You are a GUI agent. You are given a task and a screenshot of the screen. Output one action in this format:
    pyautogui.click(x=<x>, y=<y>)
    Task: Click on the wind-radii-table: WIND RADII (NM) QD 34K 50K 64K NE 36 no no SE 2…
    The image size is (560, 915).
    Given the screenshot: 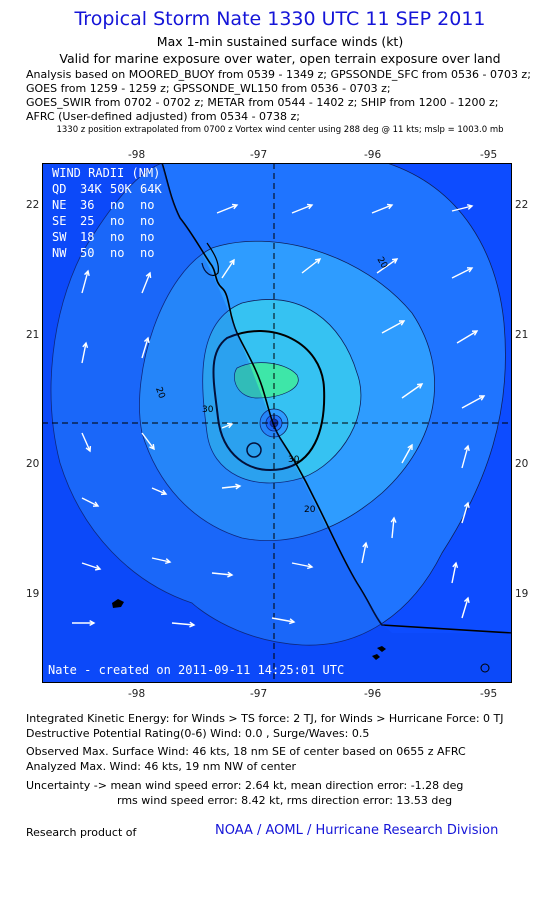 What is the action you would take?
    pyautogui.click(x=107, y=213)
    